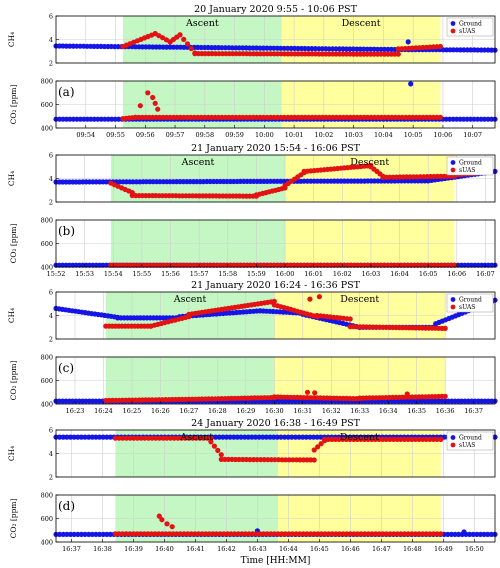 The width and height of the screenshot is (500, 568). Describe the element at coordinates (66, 368) in the screenshot. I see `panel-label: (c)` at that location.